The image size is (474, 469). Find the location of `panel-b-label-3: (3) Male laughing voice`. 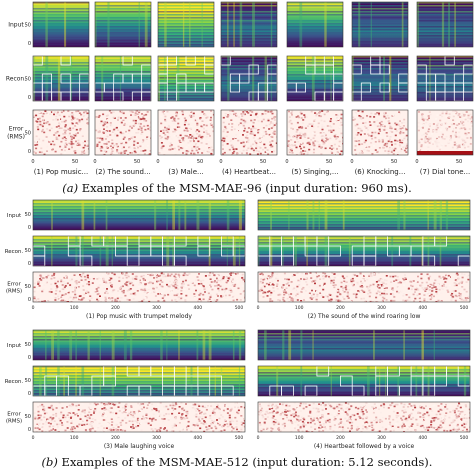

panel-b-label-3: (3) Male laughing voice is located at coordinates (139, 446).